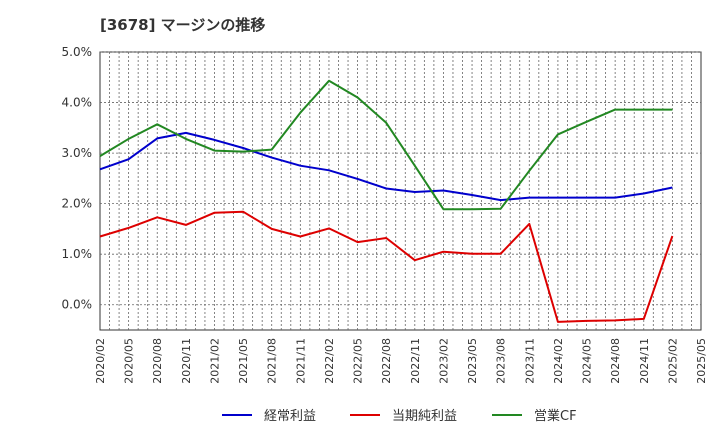 This screenshot has width=720, height=440. Describe the element at coordinates (615, 361) in the screenshot. I see `x-tick-label: 2024/08` at that location.